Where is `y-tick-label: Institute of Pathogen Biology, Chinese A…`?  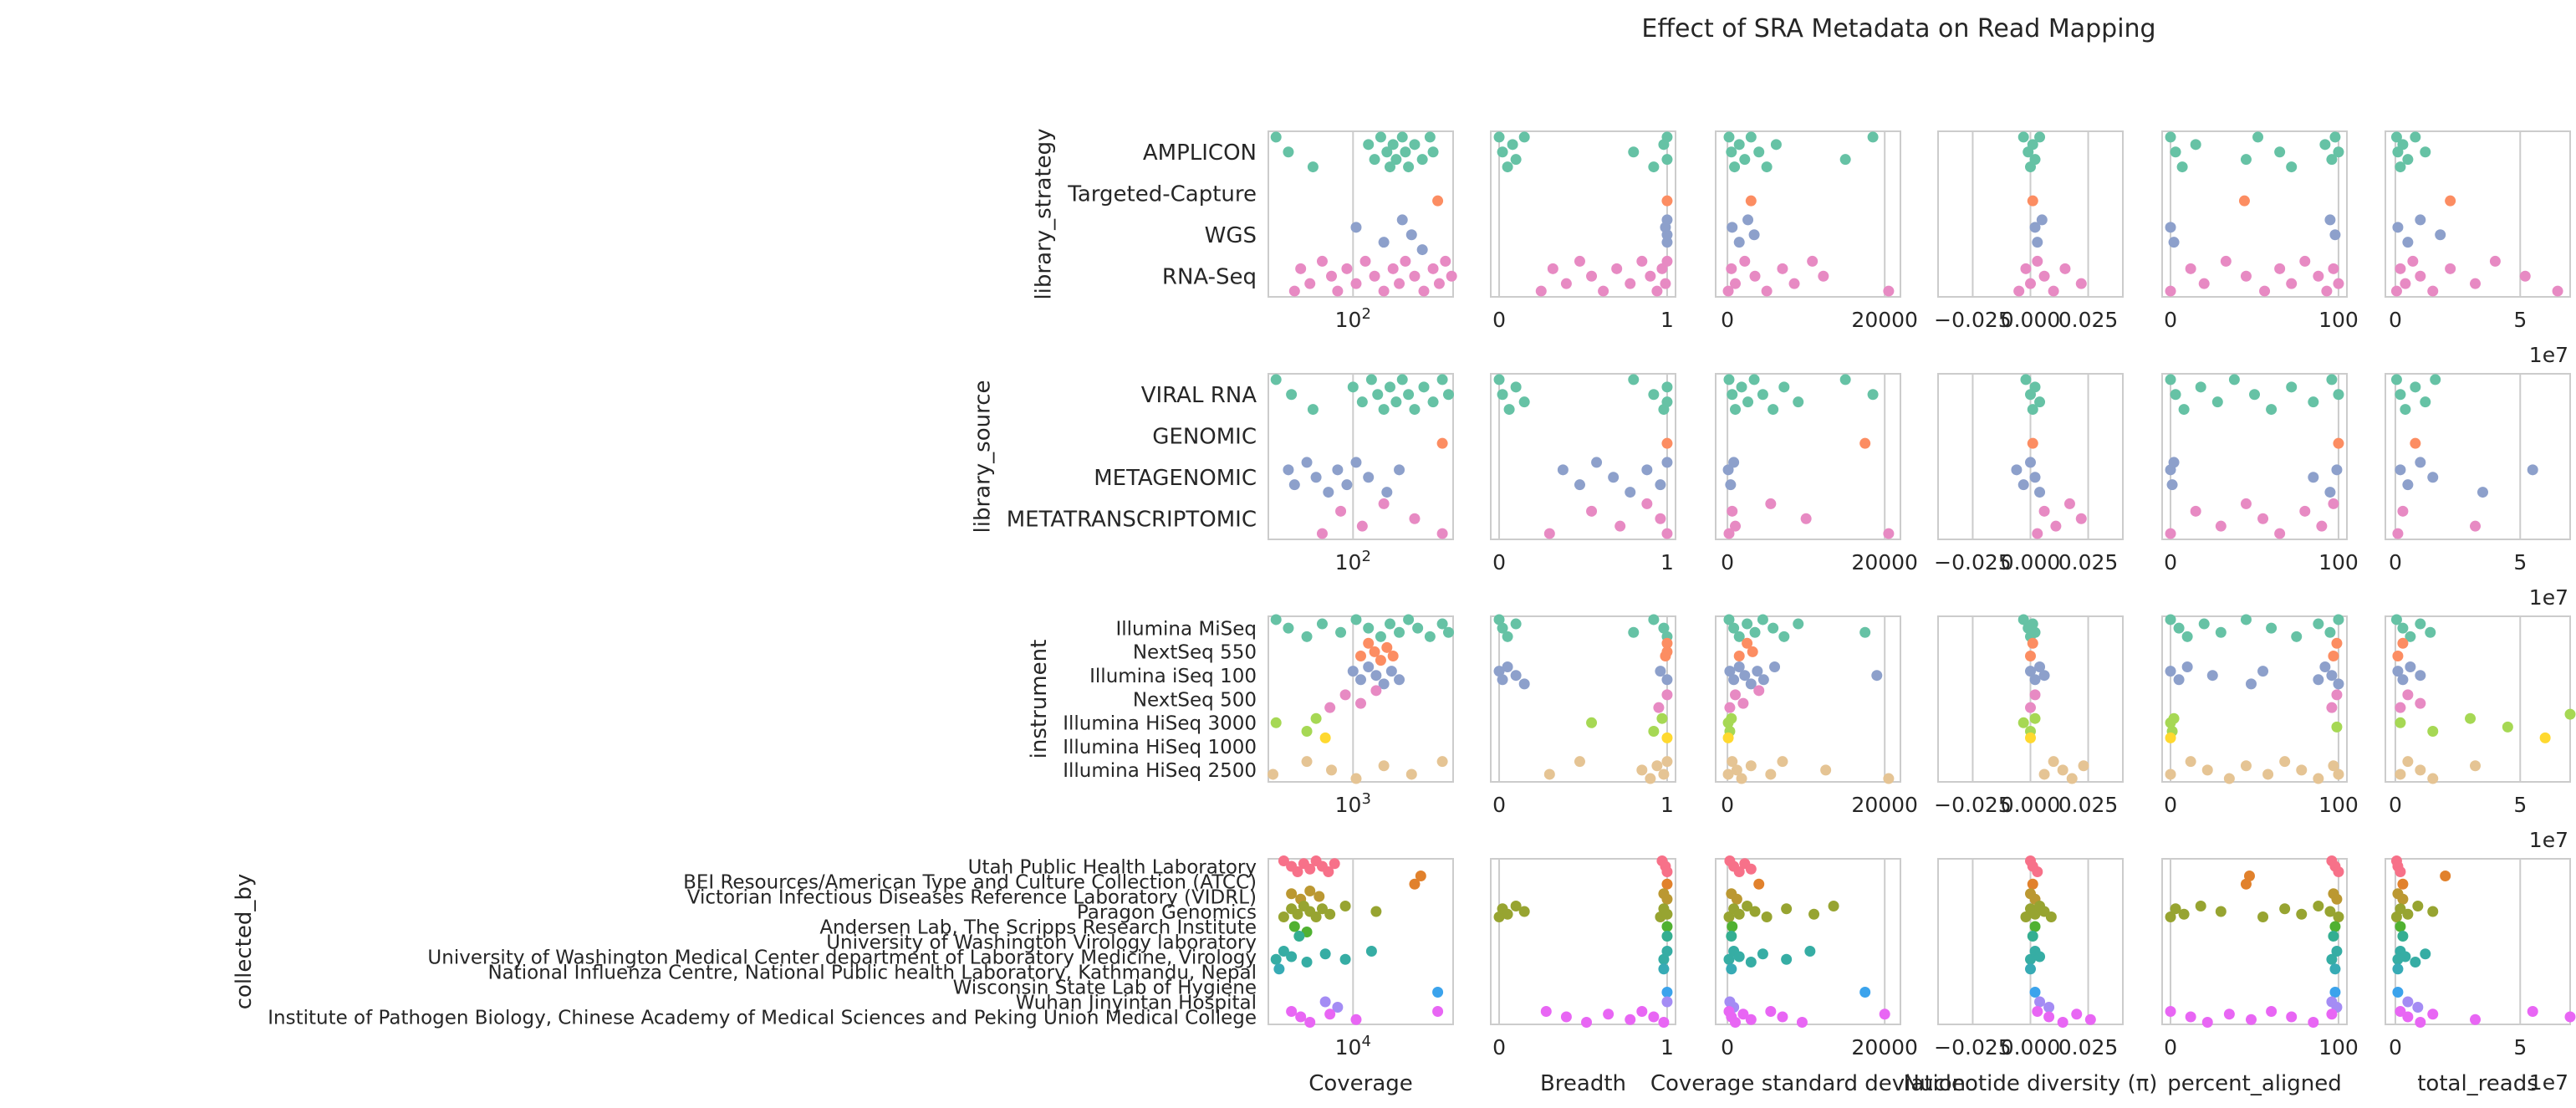
y-tick-label: Institute of Pathogen Biology, Chinese A… is located at coordinates (763, 1018).